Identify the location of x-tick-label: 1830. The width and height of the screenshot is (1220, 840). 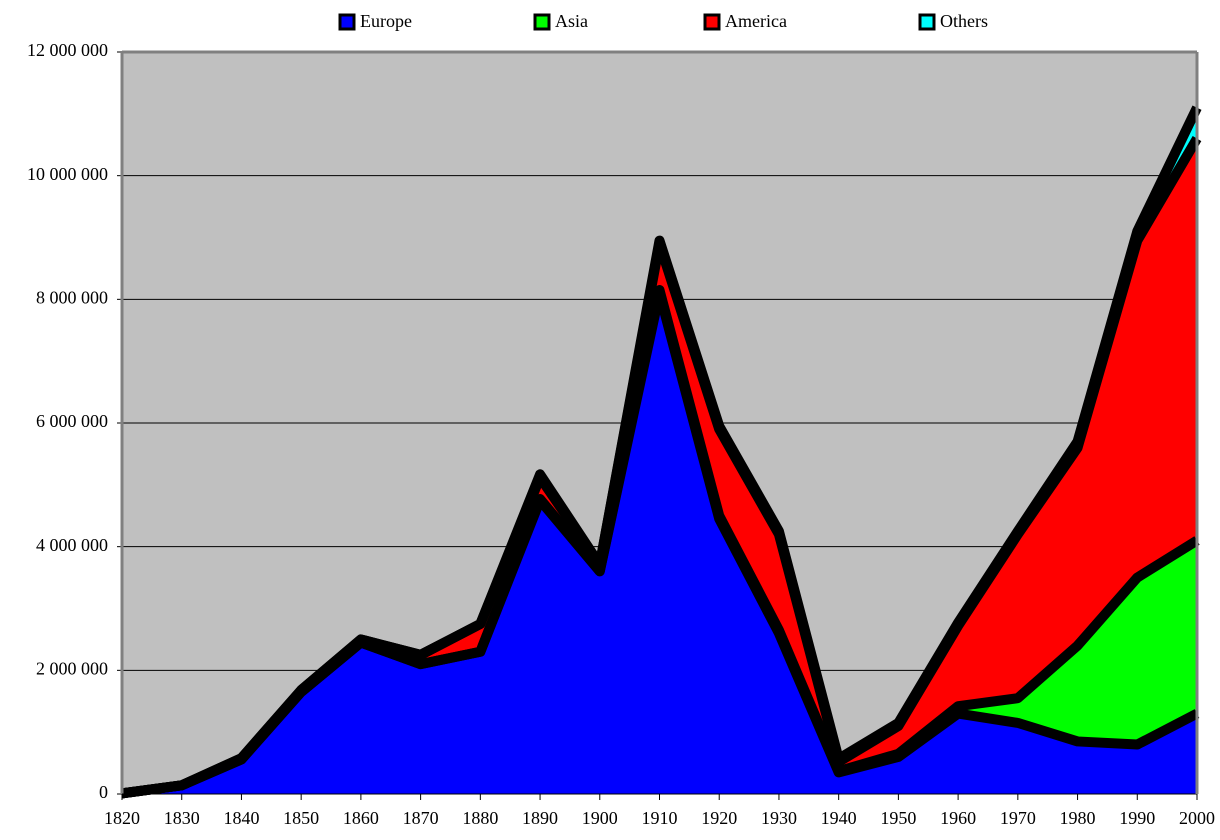
(182, 818).